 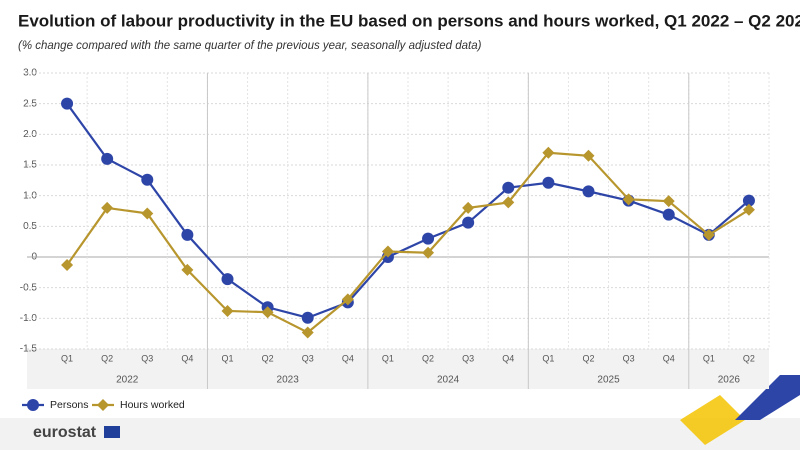 What do you see at coordinates (30, 195) in the screenshot?
I see `y-tick-label: 1.0` at bounding box center [30, 195].